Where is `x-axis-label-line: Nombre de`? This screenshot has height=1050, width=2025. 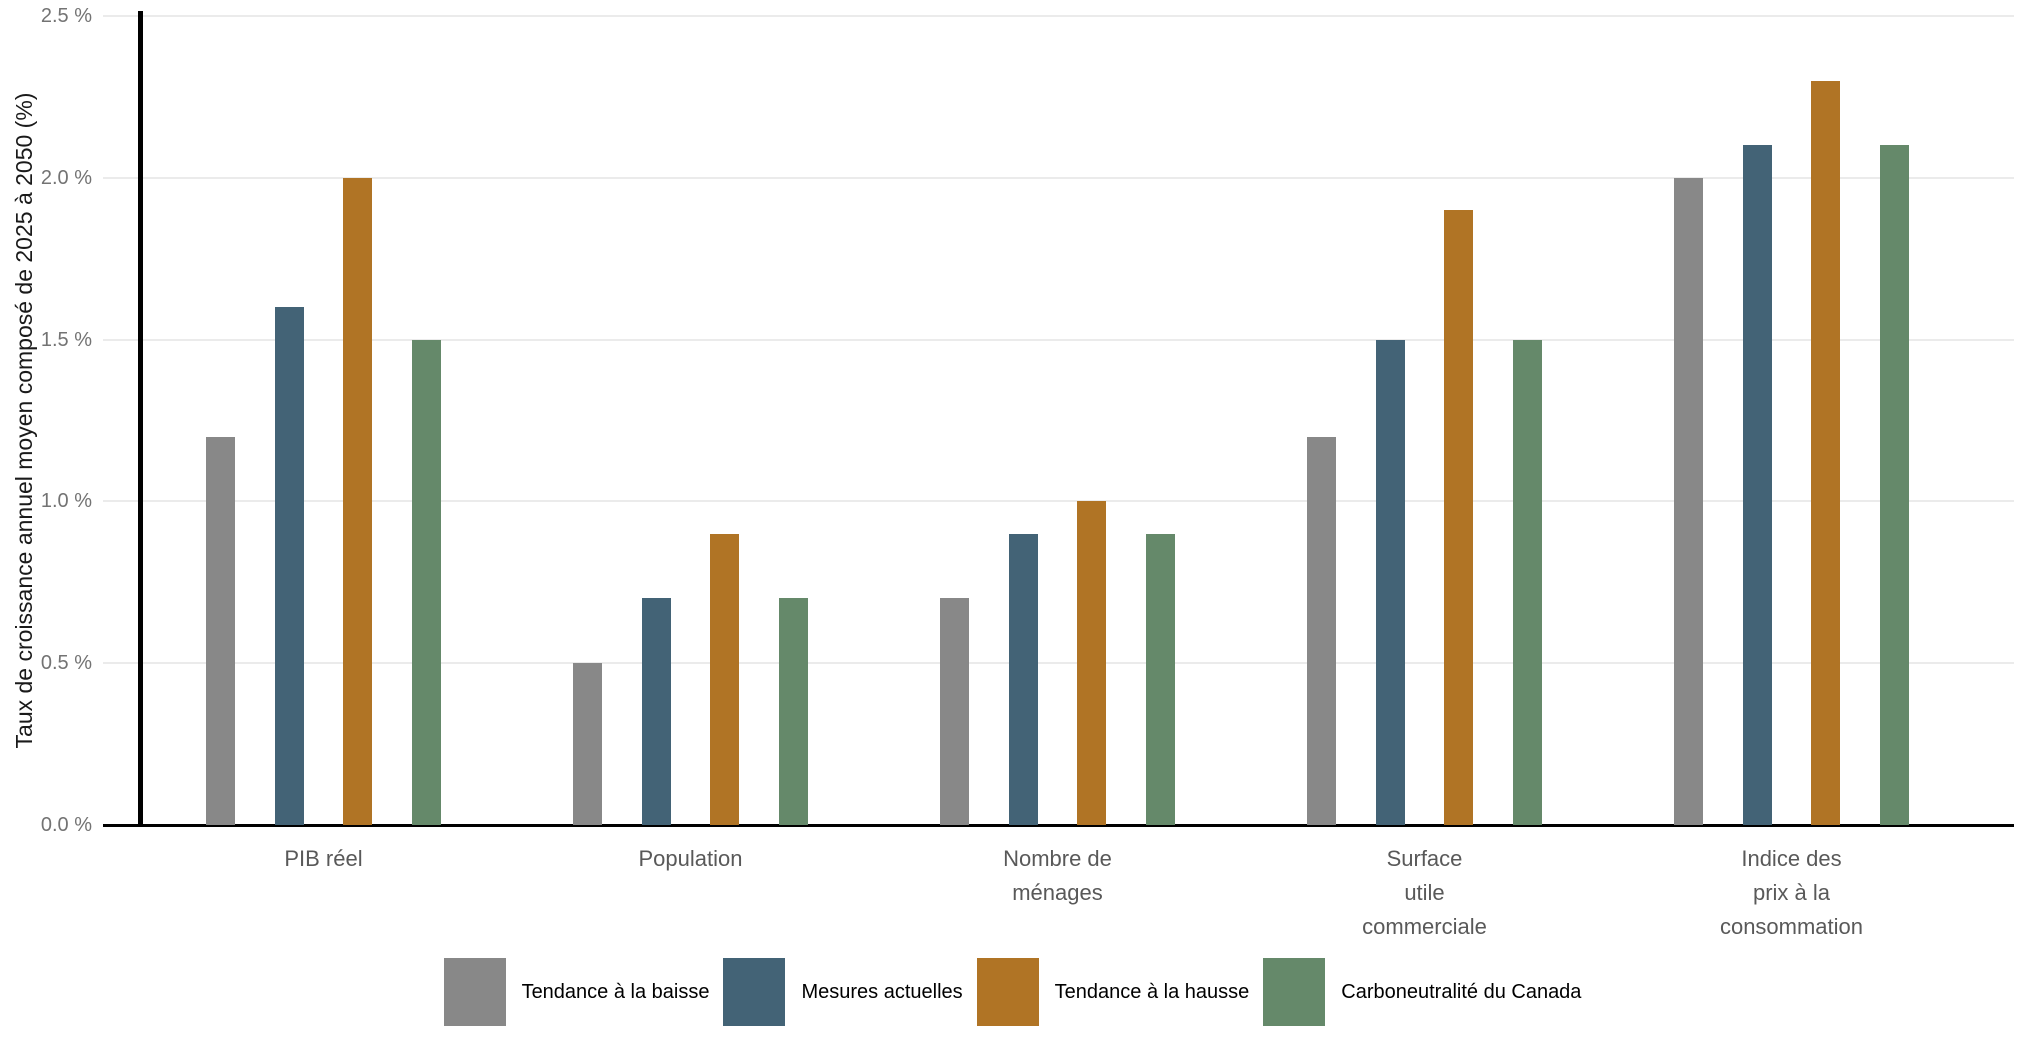
x-axis-label-line: Nombre de is located at coordinates (1057, 858).